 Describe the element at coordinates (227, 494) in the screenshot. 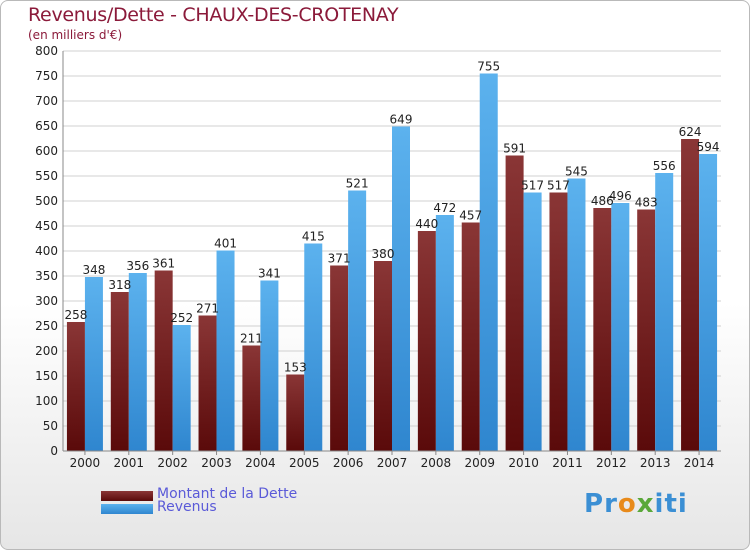

I see `legend-label-dette: Montant de la Dette` at that location.